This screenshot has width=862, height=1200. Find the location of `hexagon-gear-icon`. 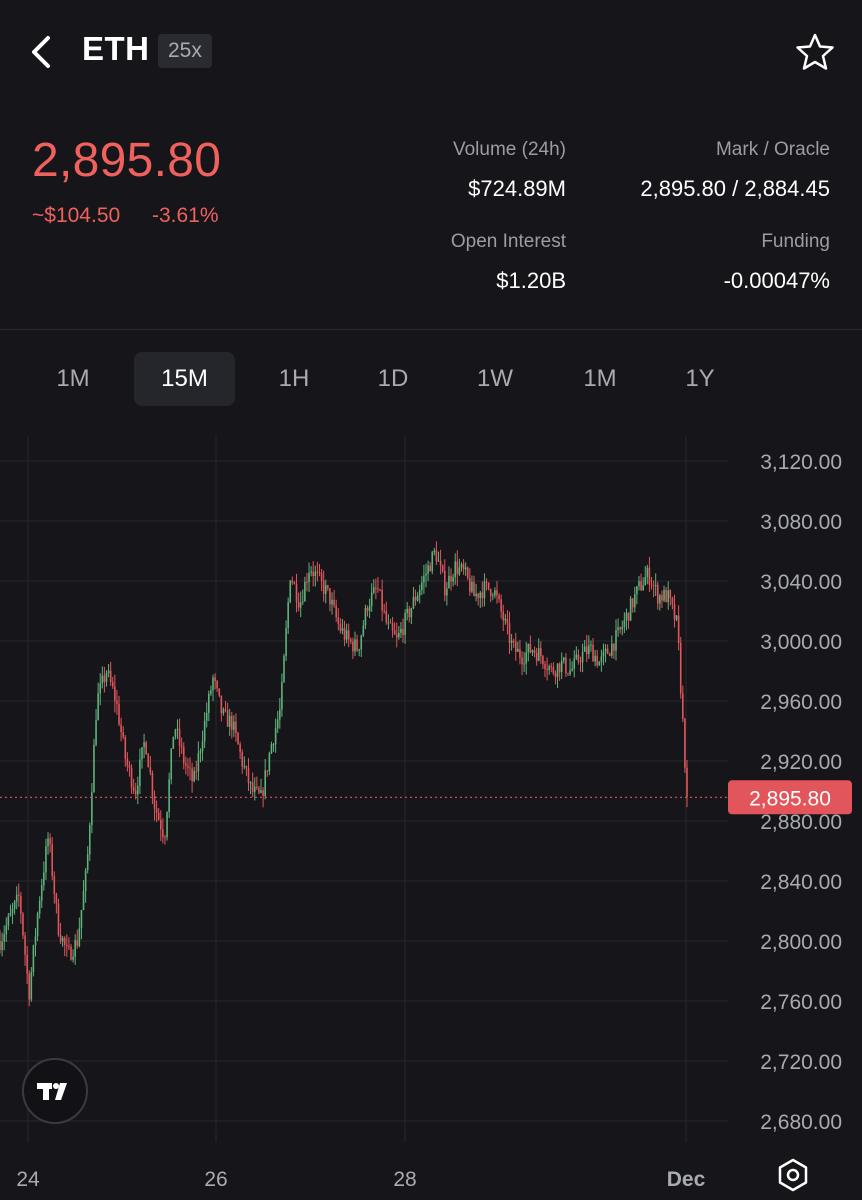

hexagon-gear-icon is located at coordinates (793, 1175).